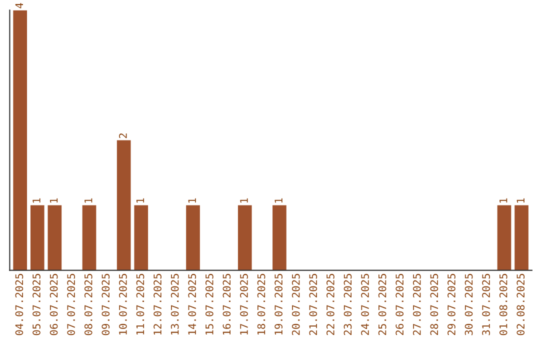  What do you see at coordinates (452, 305) in the screenshot?
I see `x-tick-label: 29.07.2025` at bounding box center [452, 305].